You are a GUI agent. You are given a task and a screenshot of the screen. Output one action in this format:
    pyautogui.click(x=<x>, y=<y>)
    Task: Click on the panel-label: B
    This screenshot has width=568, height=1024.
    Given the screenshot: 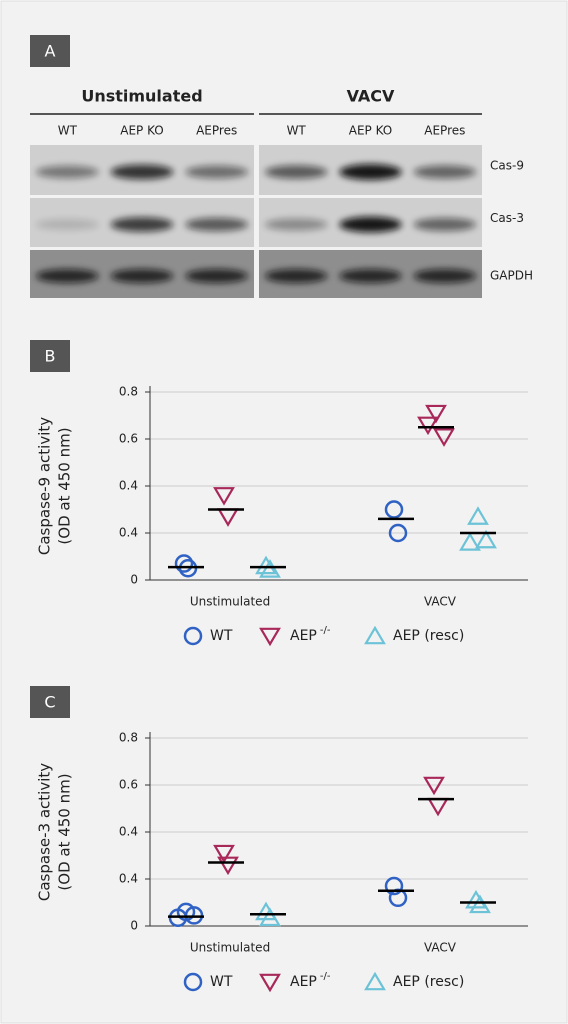 What is the action you would take?
    pyautogui.click(x=50, y=356)
    